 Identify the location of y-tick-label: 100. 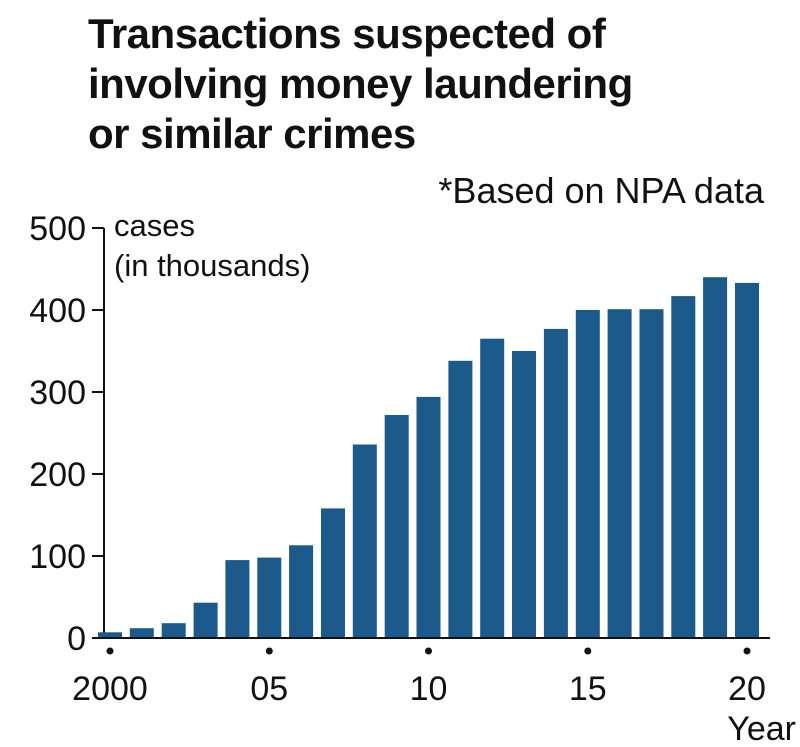
(57, 557).